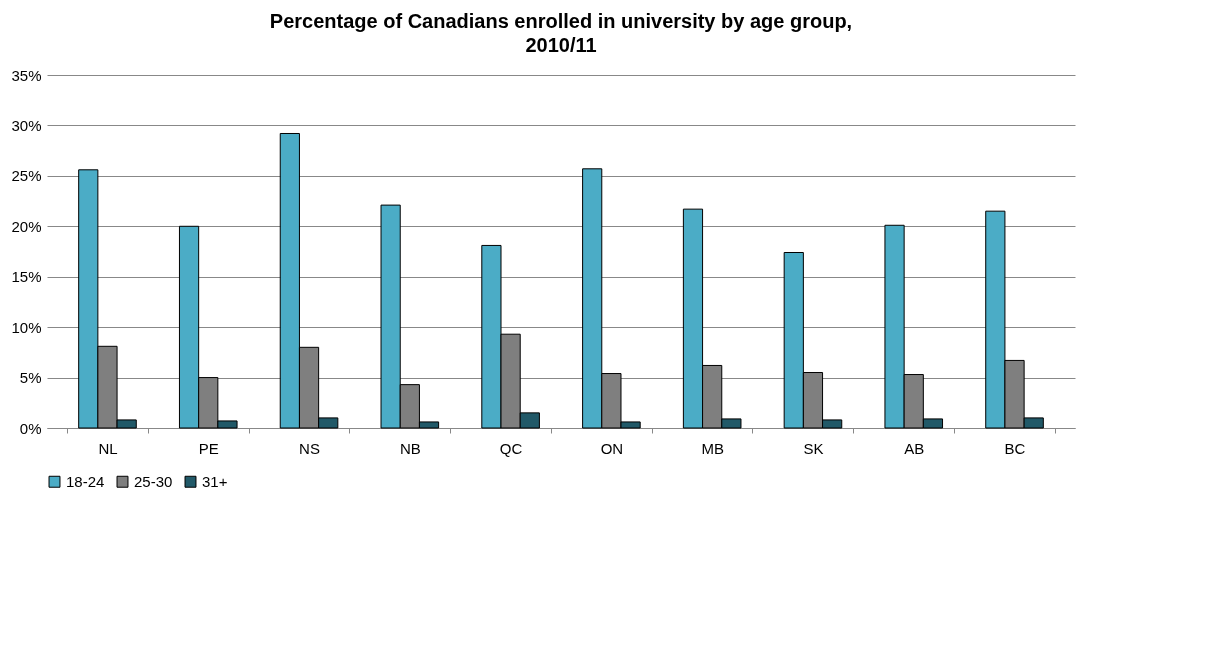  Describe the element at coordinates (410, 448) in the screenshot. I see `x-tick-label: NB` at that location.